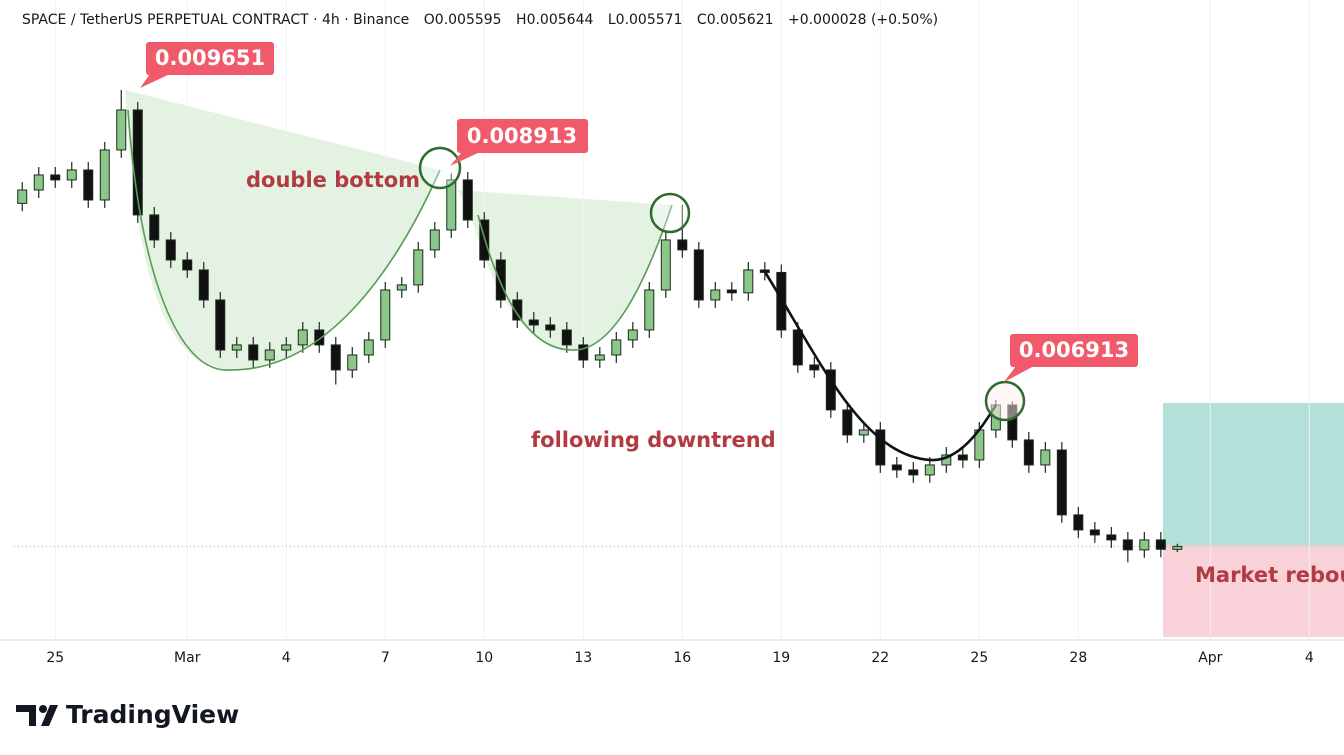 The height and width of the screenshot is (755, 1344). What do you see at coordinates (583, 658) in the screenshot?
I see `x-tick-label: 13` at bounding box center [583, 658].